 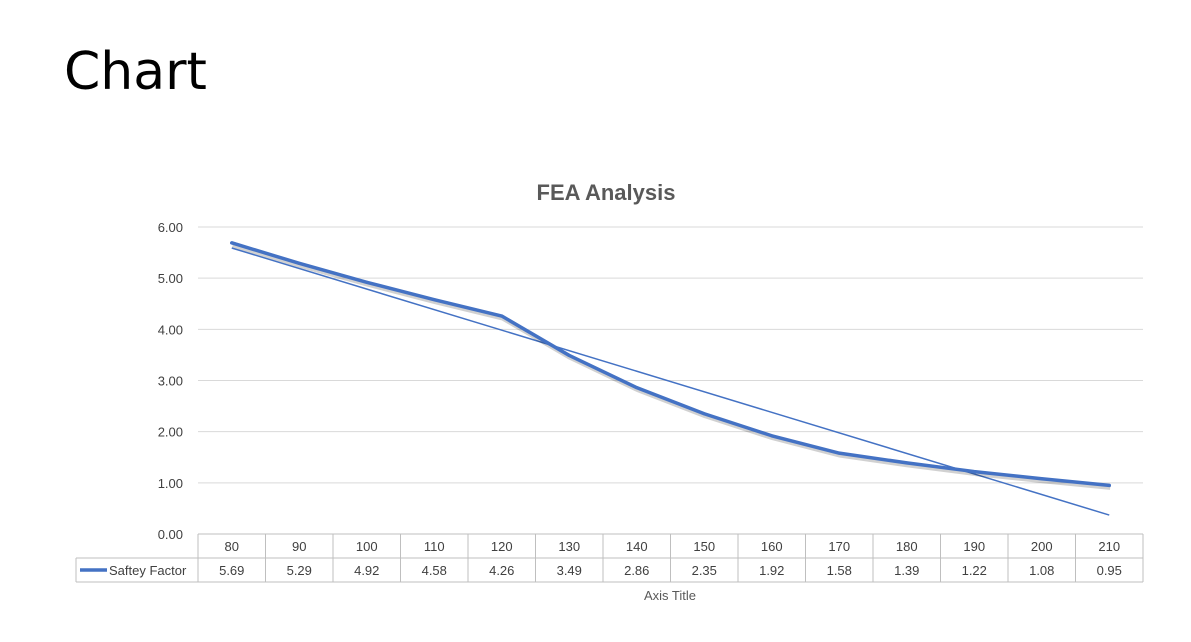 What do you see at coordinates (170, 483) in the screenshot?
I see `y-tick-label: 1.00` at bounding box center [170, 483].